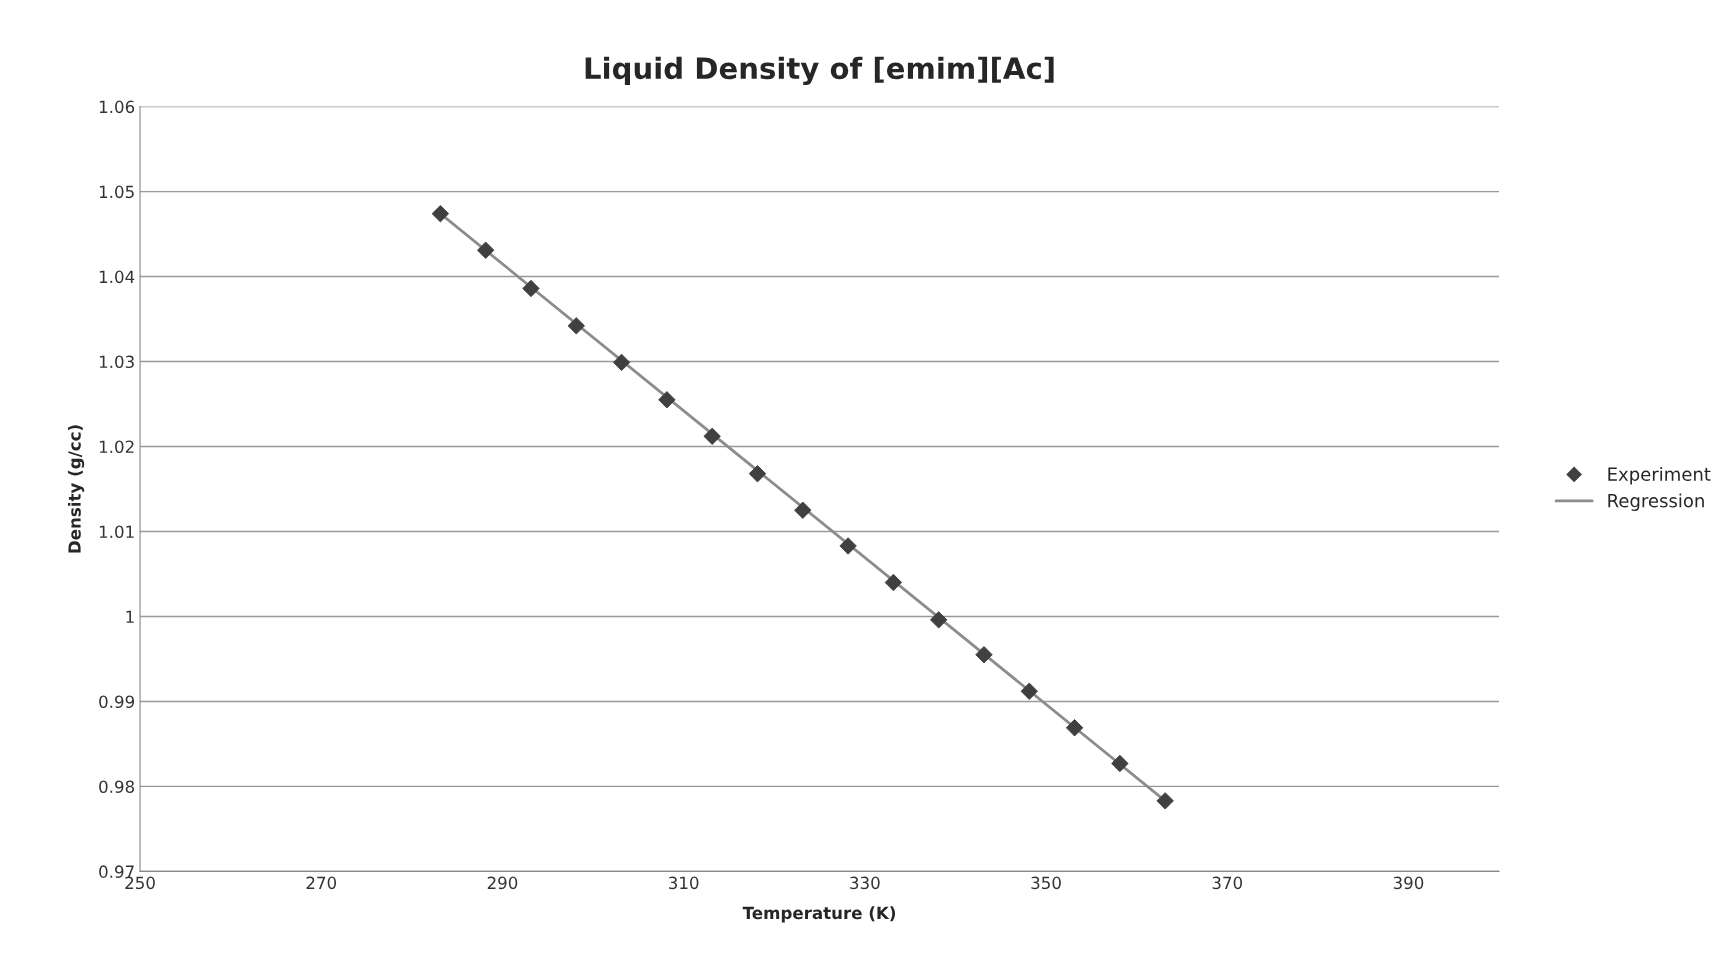  Describe the element at coordinates (130, 616) in the screenshot. I see `y-tick-label: 1` at that location.